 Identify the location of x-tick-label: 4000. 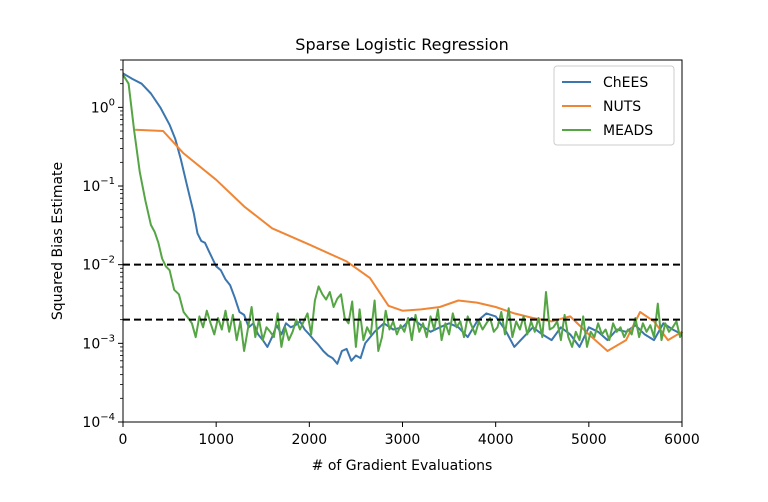
(496, 440).